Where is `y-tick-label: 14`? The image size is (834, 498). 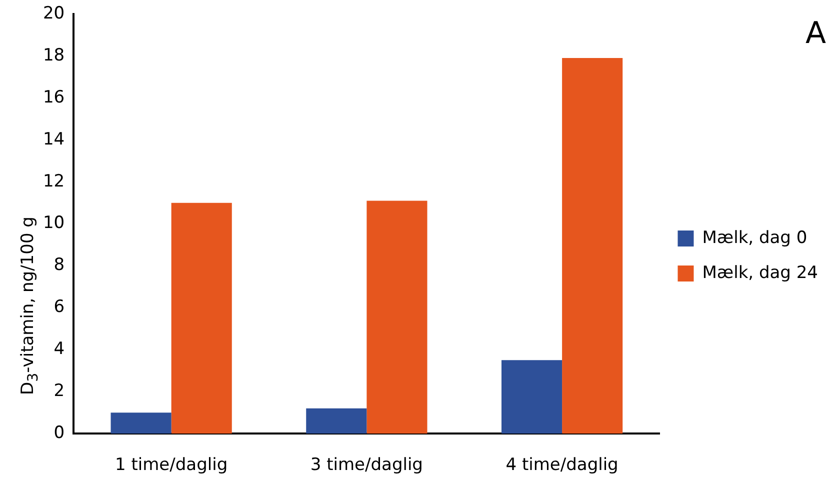 y-tick-label: 14 is located at coordinates (53, 139).